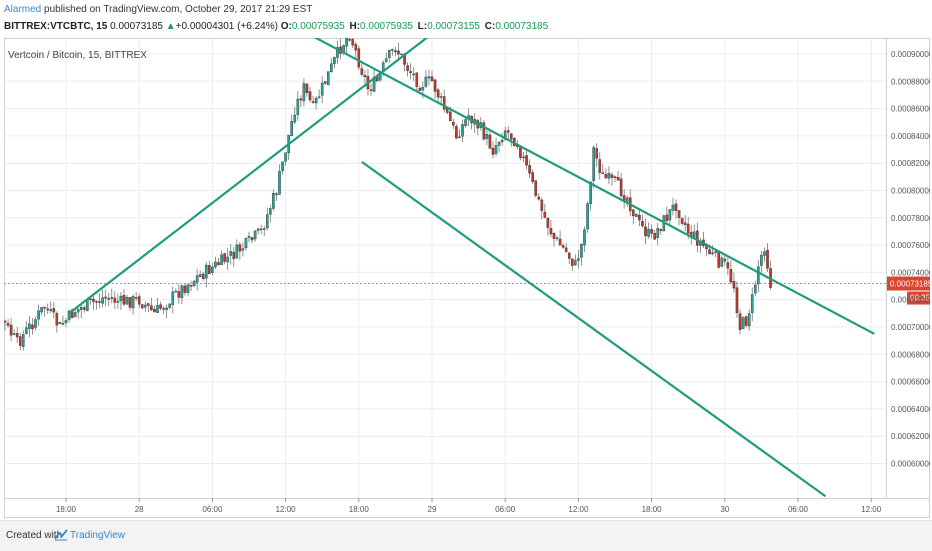 This screenshot has width=932, height=551. Describe the element at coordinates (910, 272) in the screenshot. I see `y-tick-label: 0.00074000` at that location.